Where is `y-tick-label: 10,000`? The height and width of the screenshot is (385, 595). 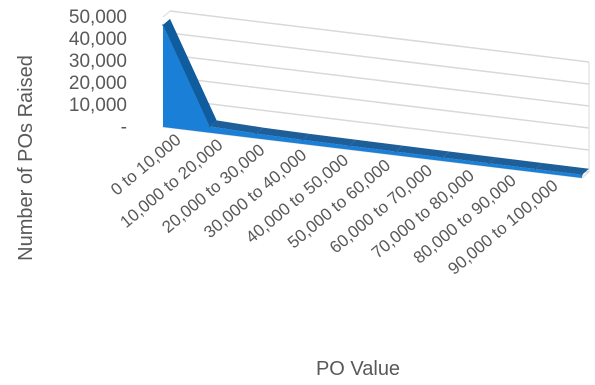
y-tick-label: 10,000 is located at coordinates (98, 105).